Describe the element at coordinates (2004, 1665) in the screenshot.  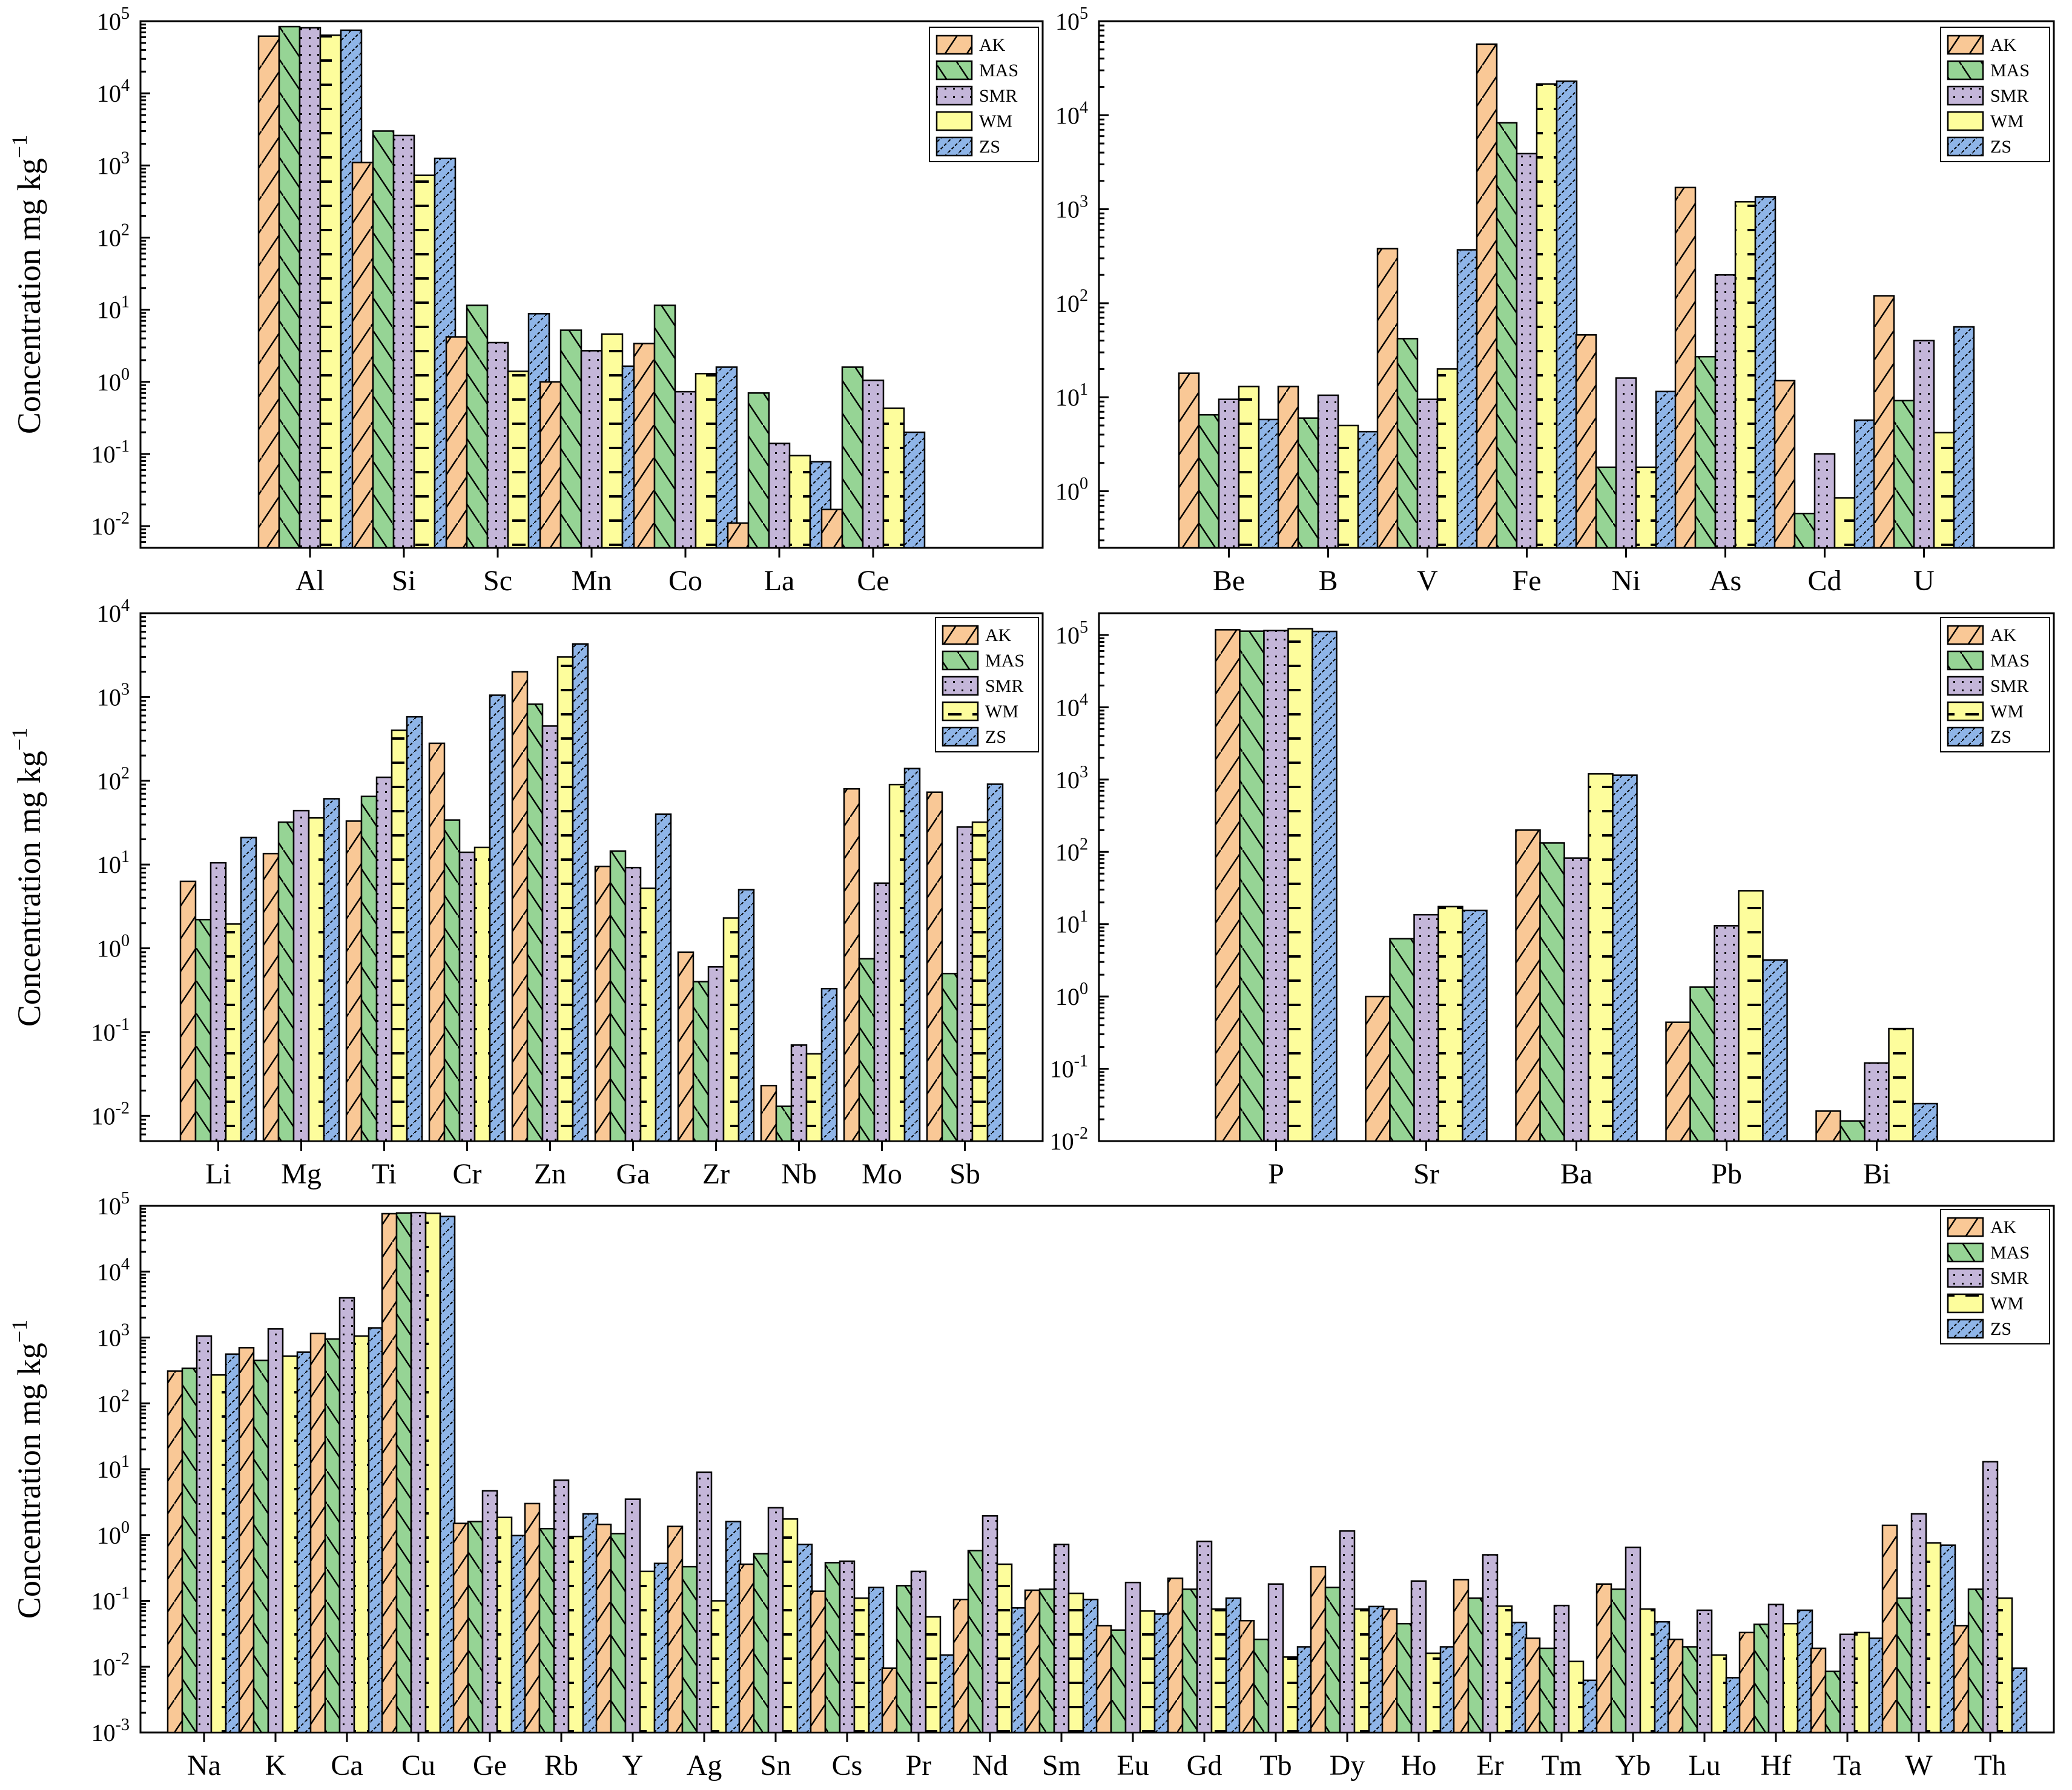
I see `bar-th-wm` at that location.